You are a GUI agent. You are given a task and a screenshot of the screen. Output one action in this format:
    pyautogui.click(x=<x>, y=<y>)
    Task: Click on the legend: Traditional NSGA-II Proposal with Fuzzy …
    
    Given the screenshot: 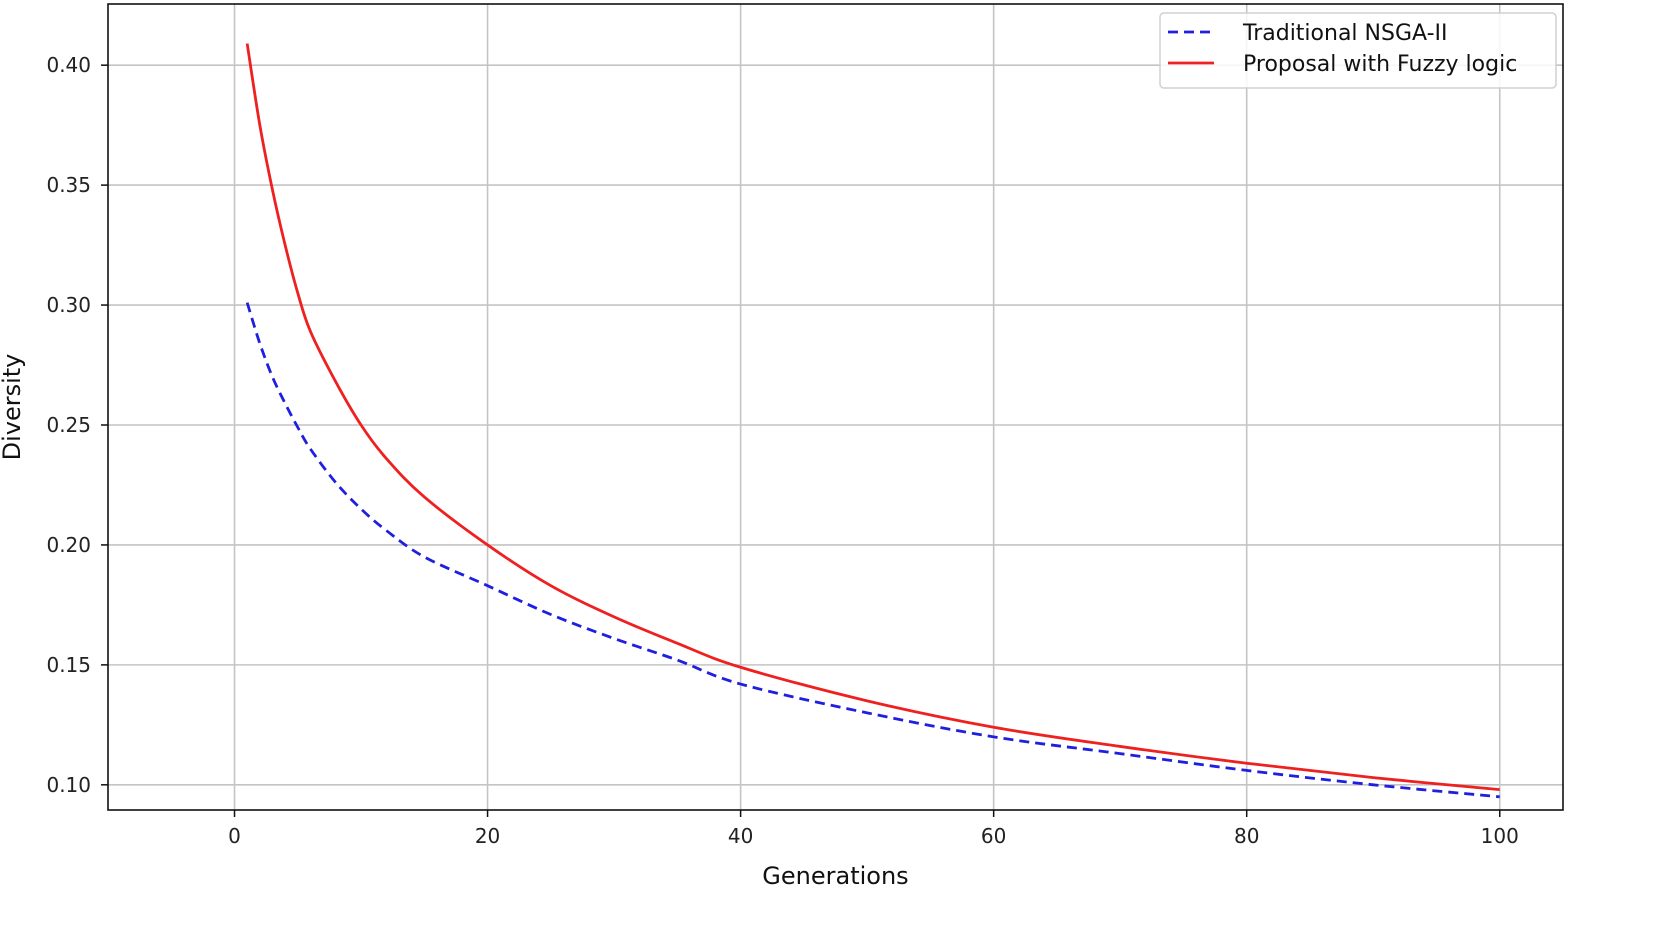 What is the action you would take?
    pyautogui.click(x=1358, y=50)
    